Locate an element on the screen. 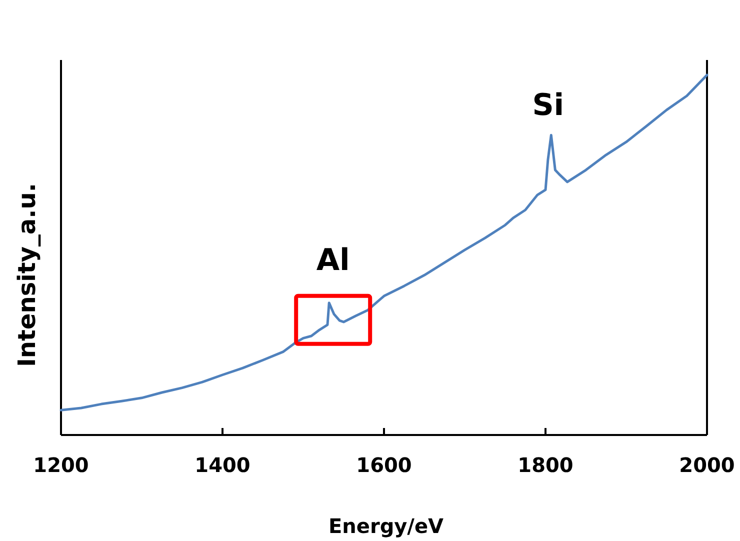 The width and height of the screenshot is (740, 541). x-axis-title: Energy/eV is located at coordinates (386, 526).